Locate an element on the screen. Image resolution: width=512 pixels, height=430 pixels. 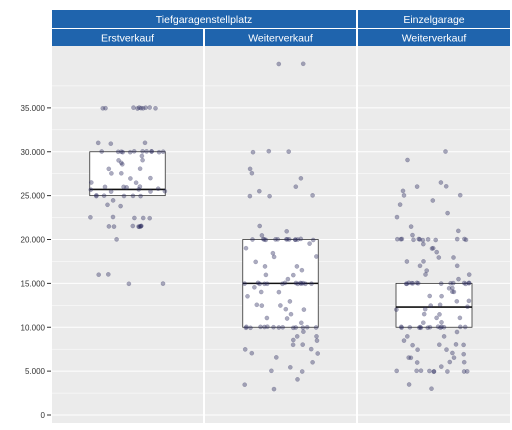
y-tick-label: 15.000 is located at coordinates (33, 283).